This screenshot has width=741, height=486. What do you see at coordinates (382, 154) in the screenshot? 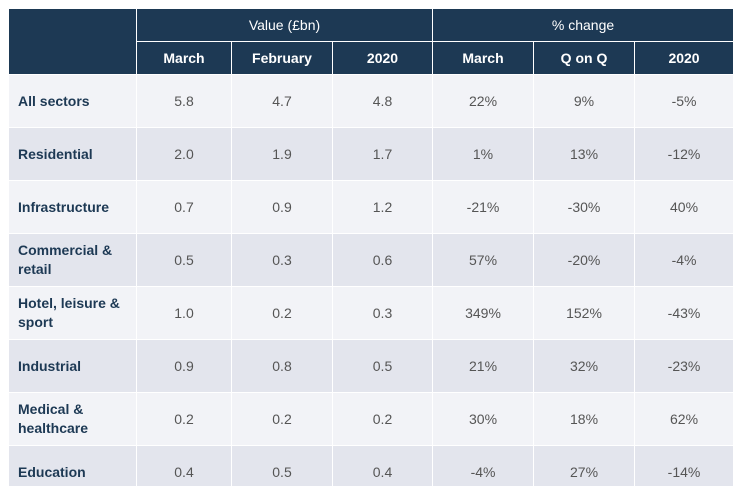
I see `cell-value: 1.7` at bounding box center [382, 154].